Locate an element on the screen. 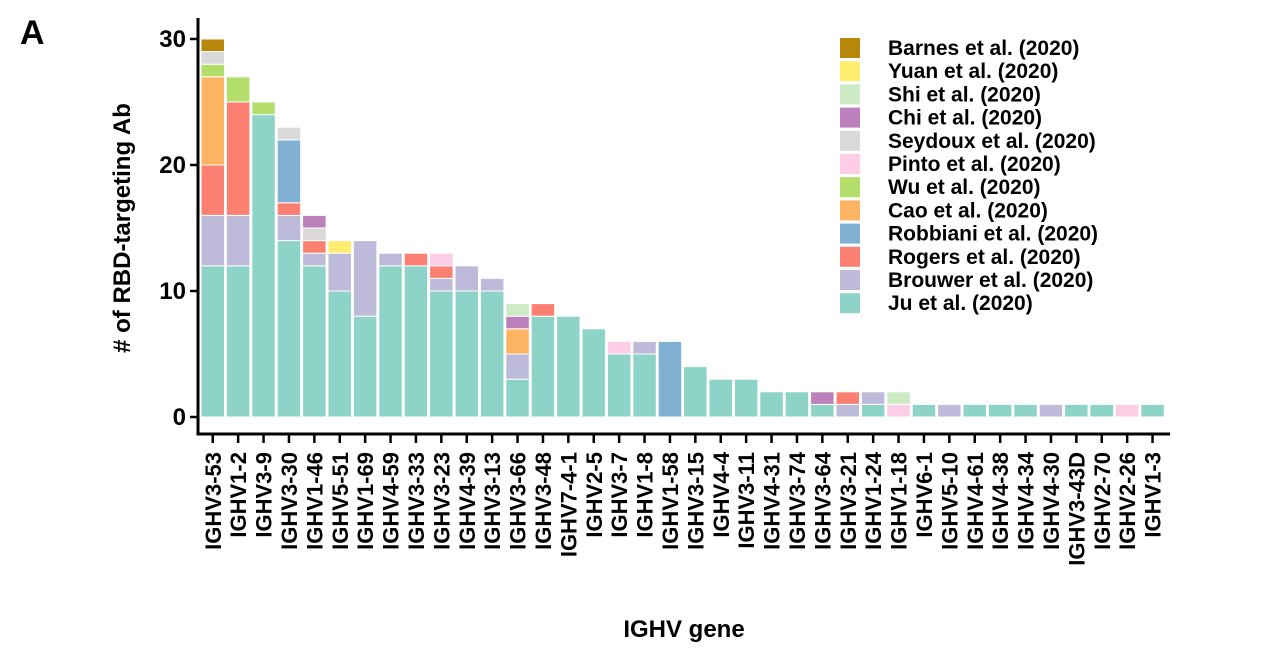 The image size is (1264, 654). x-tick-label: IGHV1-69 is located at coordinates (365, 501).